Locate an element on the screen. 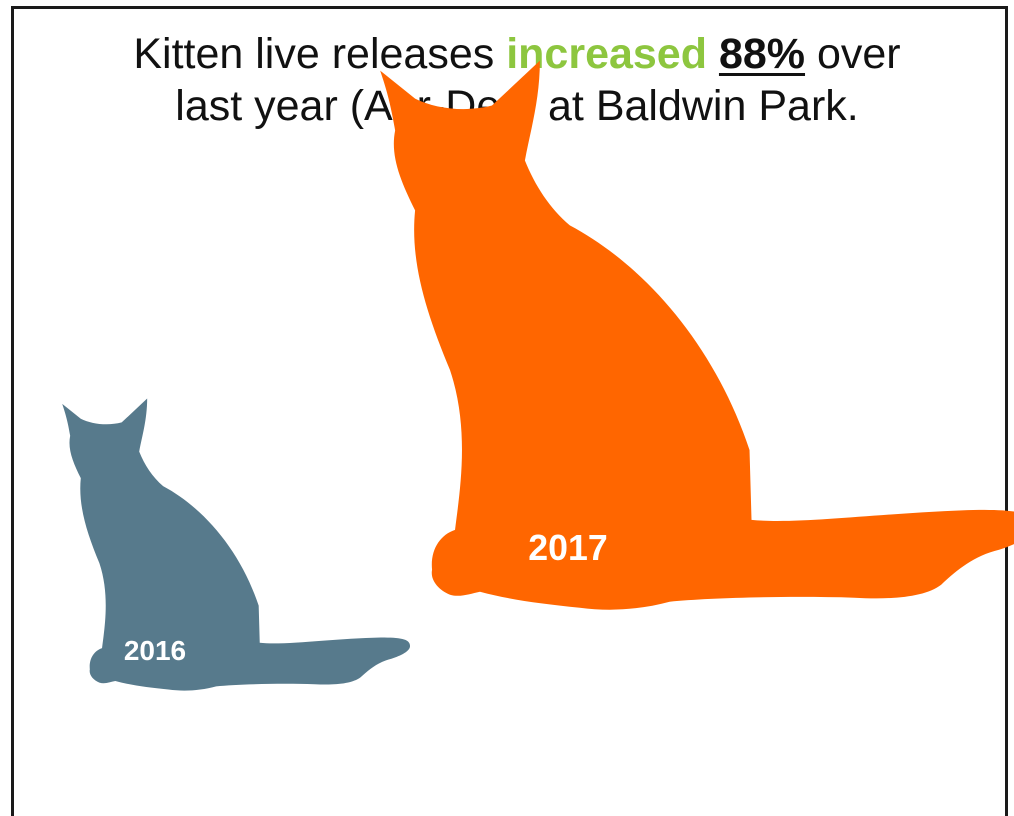 Image resolution: width=1014 pixels, height=816 pixels. title-text-start: Kitten live releases is located at coordinates (320, 54).